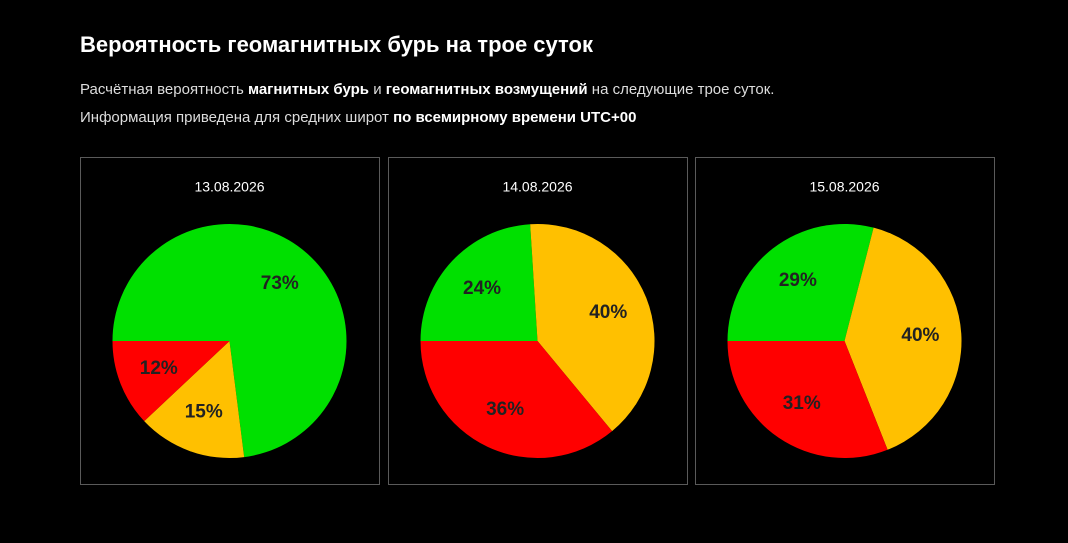  Describe the element at coordinates (844, 187) in the screenshot. I see `chart-title: 15.08.2026` at that location.